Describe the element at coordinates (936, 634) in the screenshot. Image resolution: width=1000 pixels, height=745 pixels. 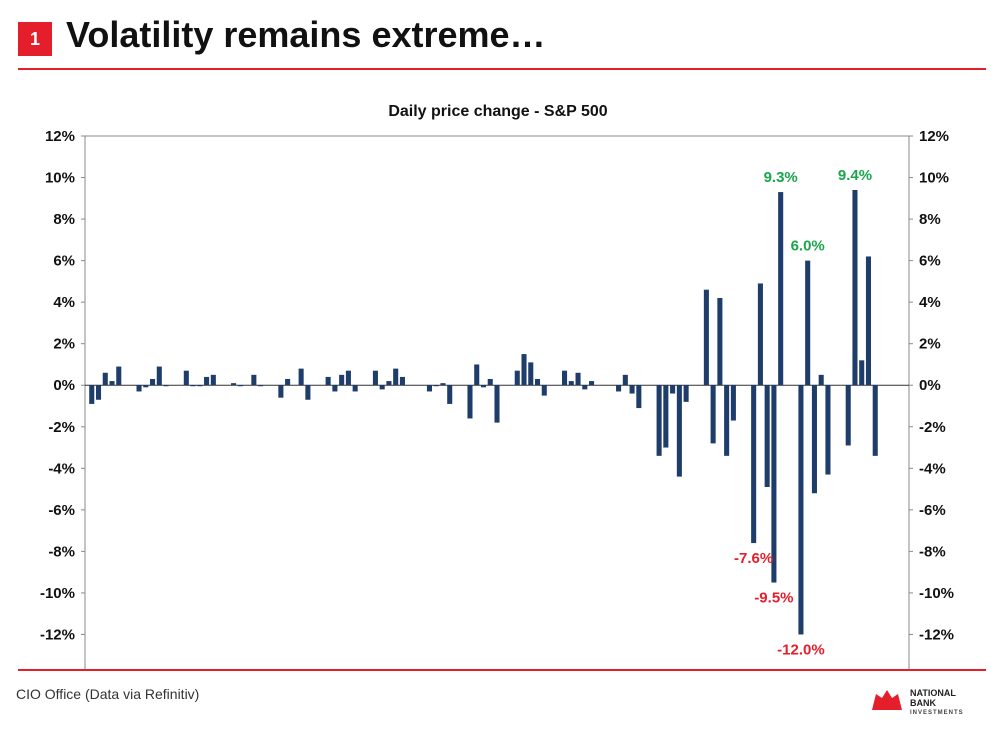
I see `y-tick-label-right: -12%` at that location.